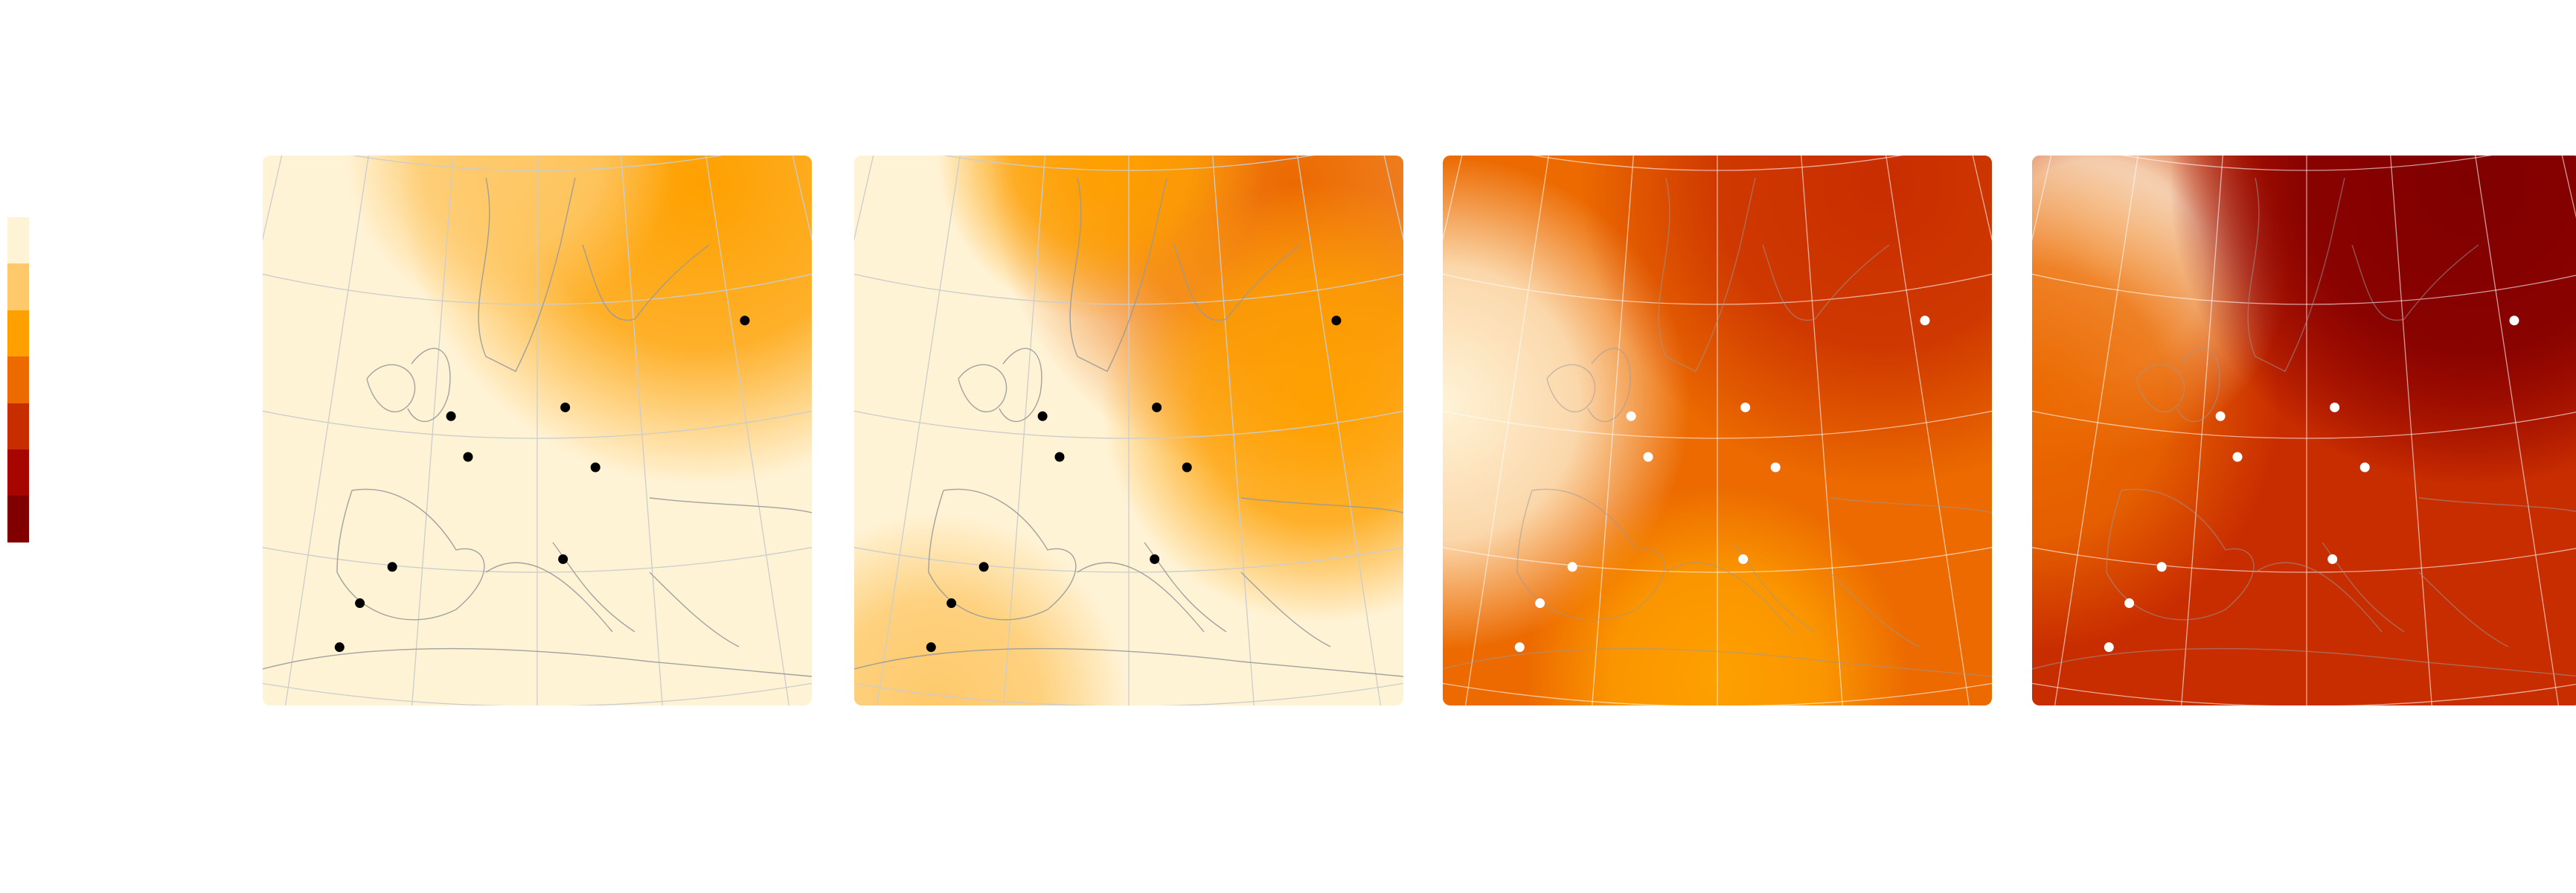 The height and width of the screenshot is (893, 2576). I want to click on color-legend, so click(18, 379).